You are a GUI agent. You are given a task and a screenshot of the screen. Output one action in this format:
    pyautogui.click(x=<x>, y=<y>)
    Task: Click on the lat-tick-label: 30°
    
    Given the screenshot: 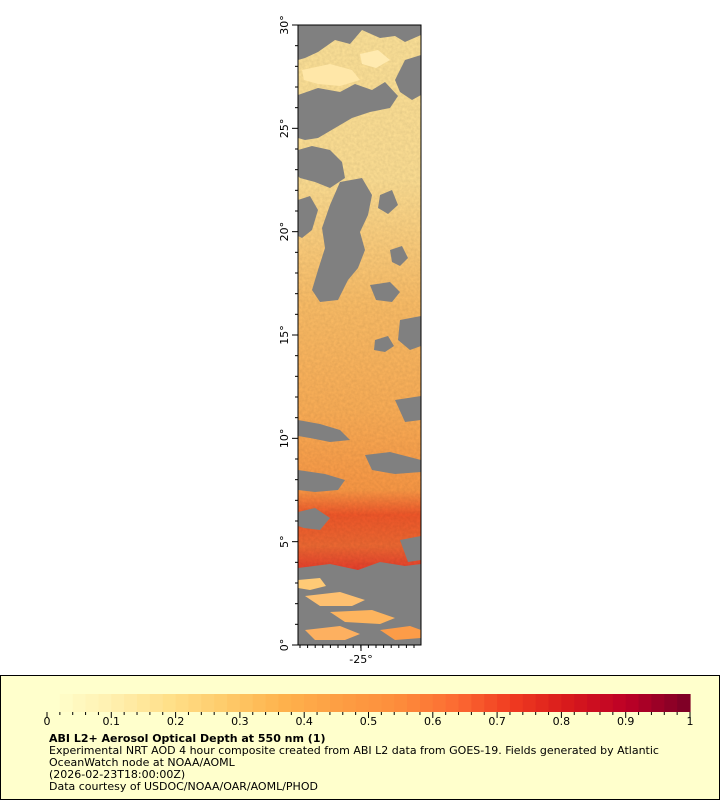 What is the action you would take?
    pyautogui.click(x=284, y=25)
    